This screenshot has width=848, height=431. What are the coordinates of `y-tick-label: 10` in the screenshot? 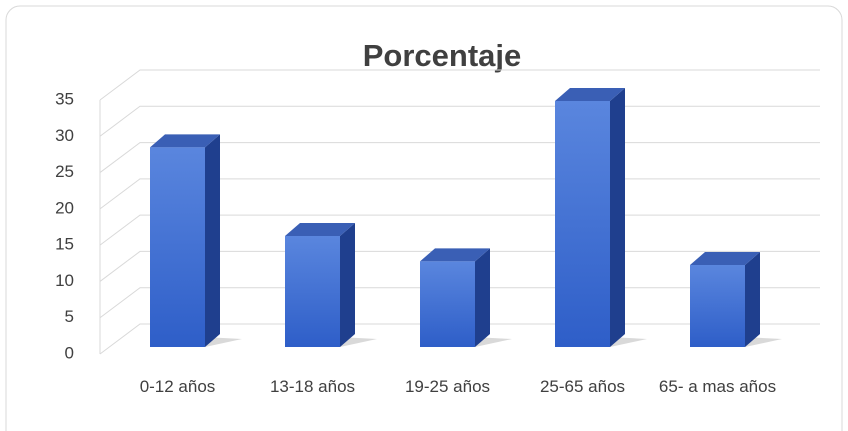 It's located at (64, 280).